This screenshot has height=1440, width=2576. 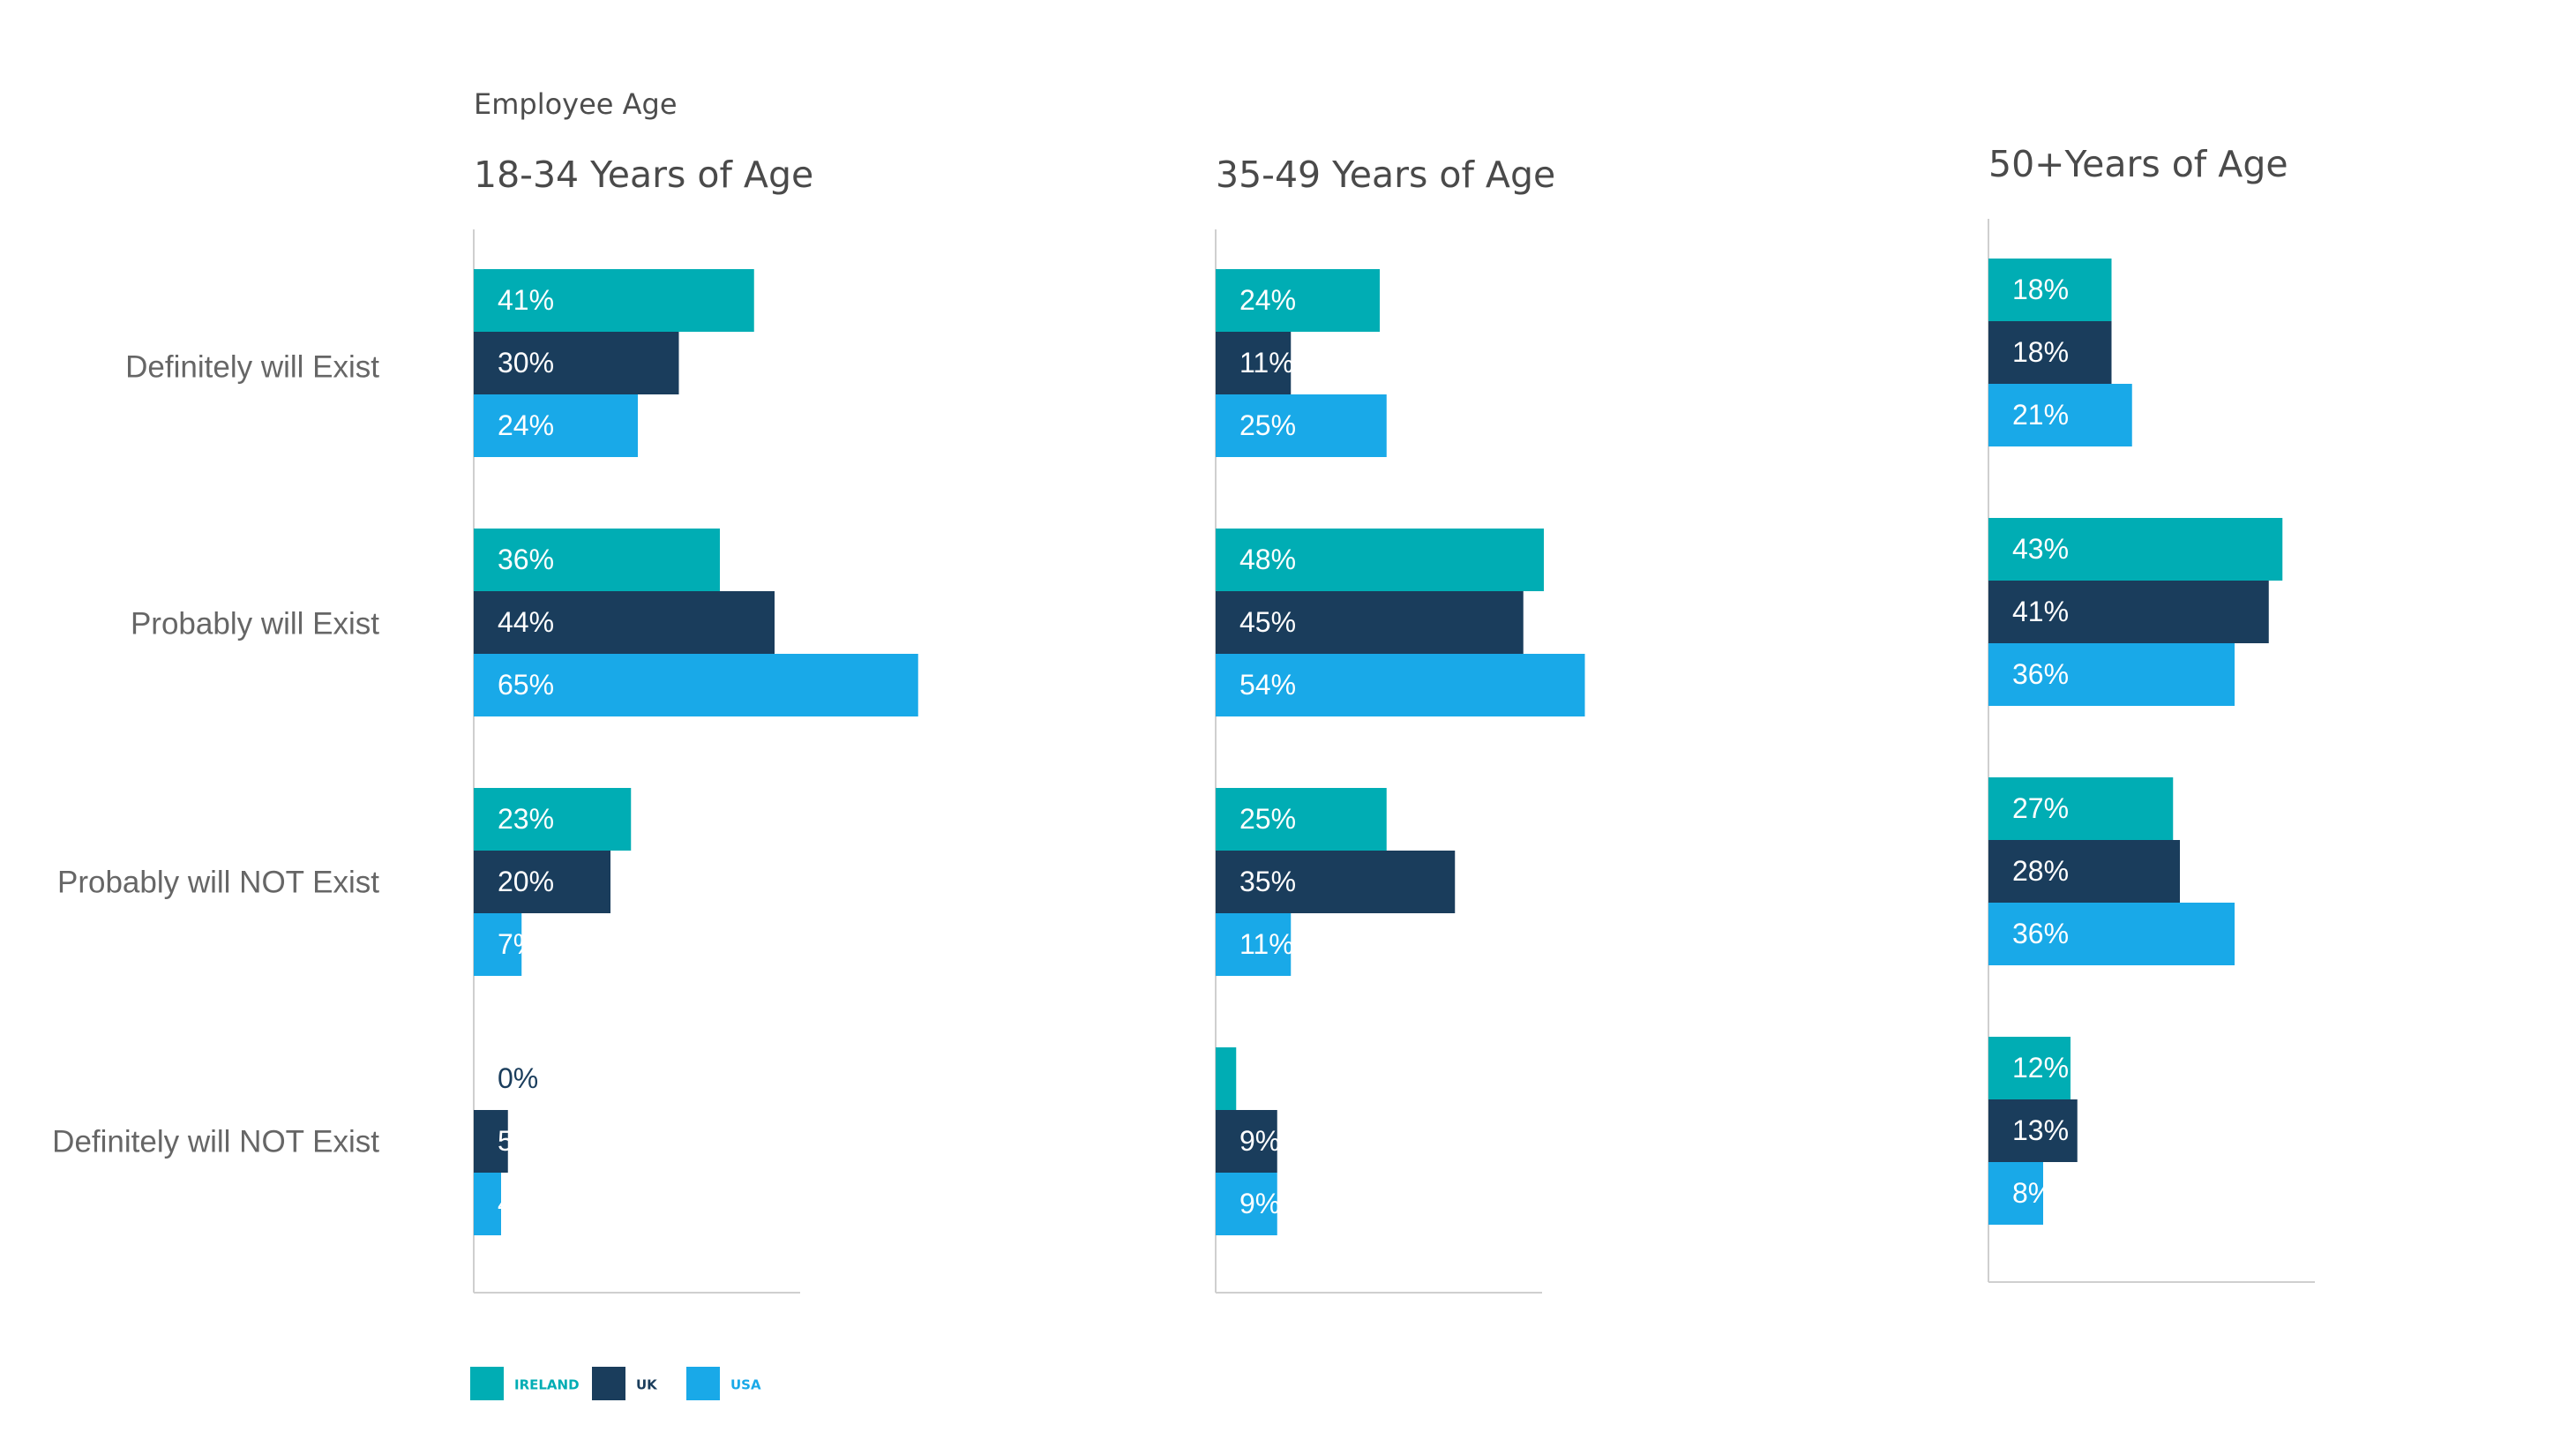 I want to click on category-label: Definitely will NOT Exist, so click(x=216, y=1141).